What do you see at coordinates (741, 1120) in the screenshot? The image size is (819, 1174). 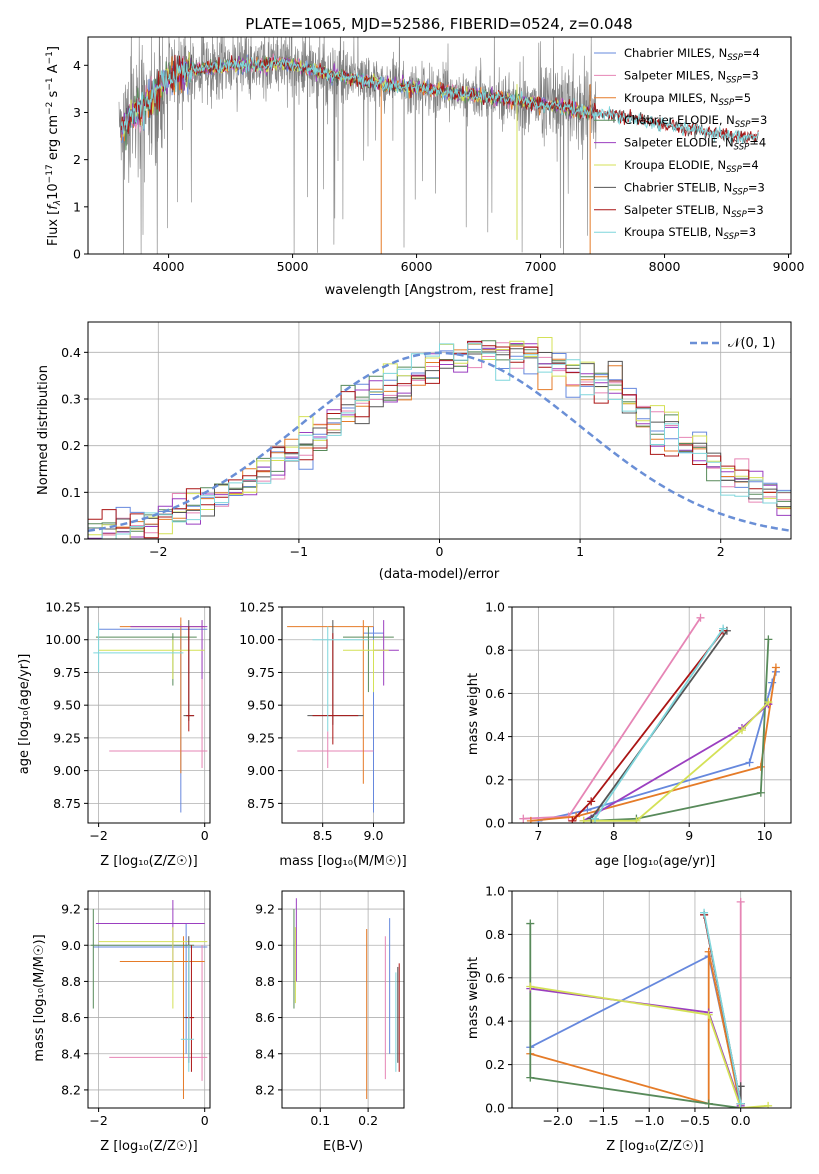 I see `weight-z-xtick-label: 0.0` at bounding box center [741, 1120].